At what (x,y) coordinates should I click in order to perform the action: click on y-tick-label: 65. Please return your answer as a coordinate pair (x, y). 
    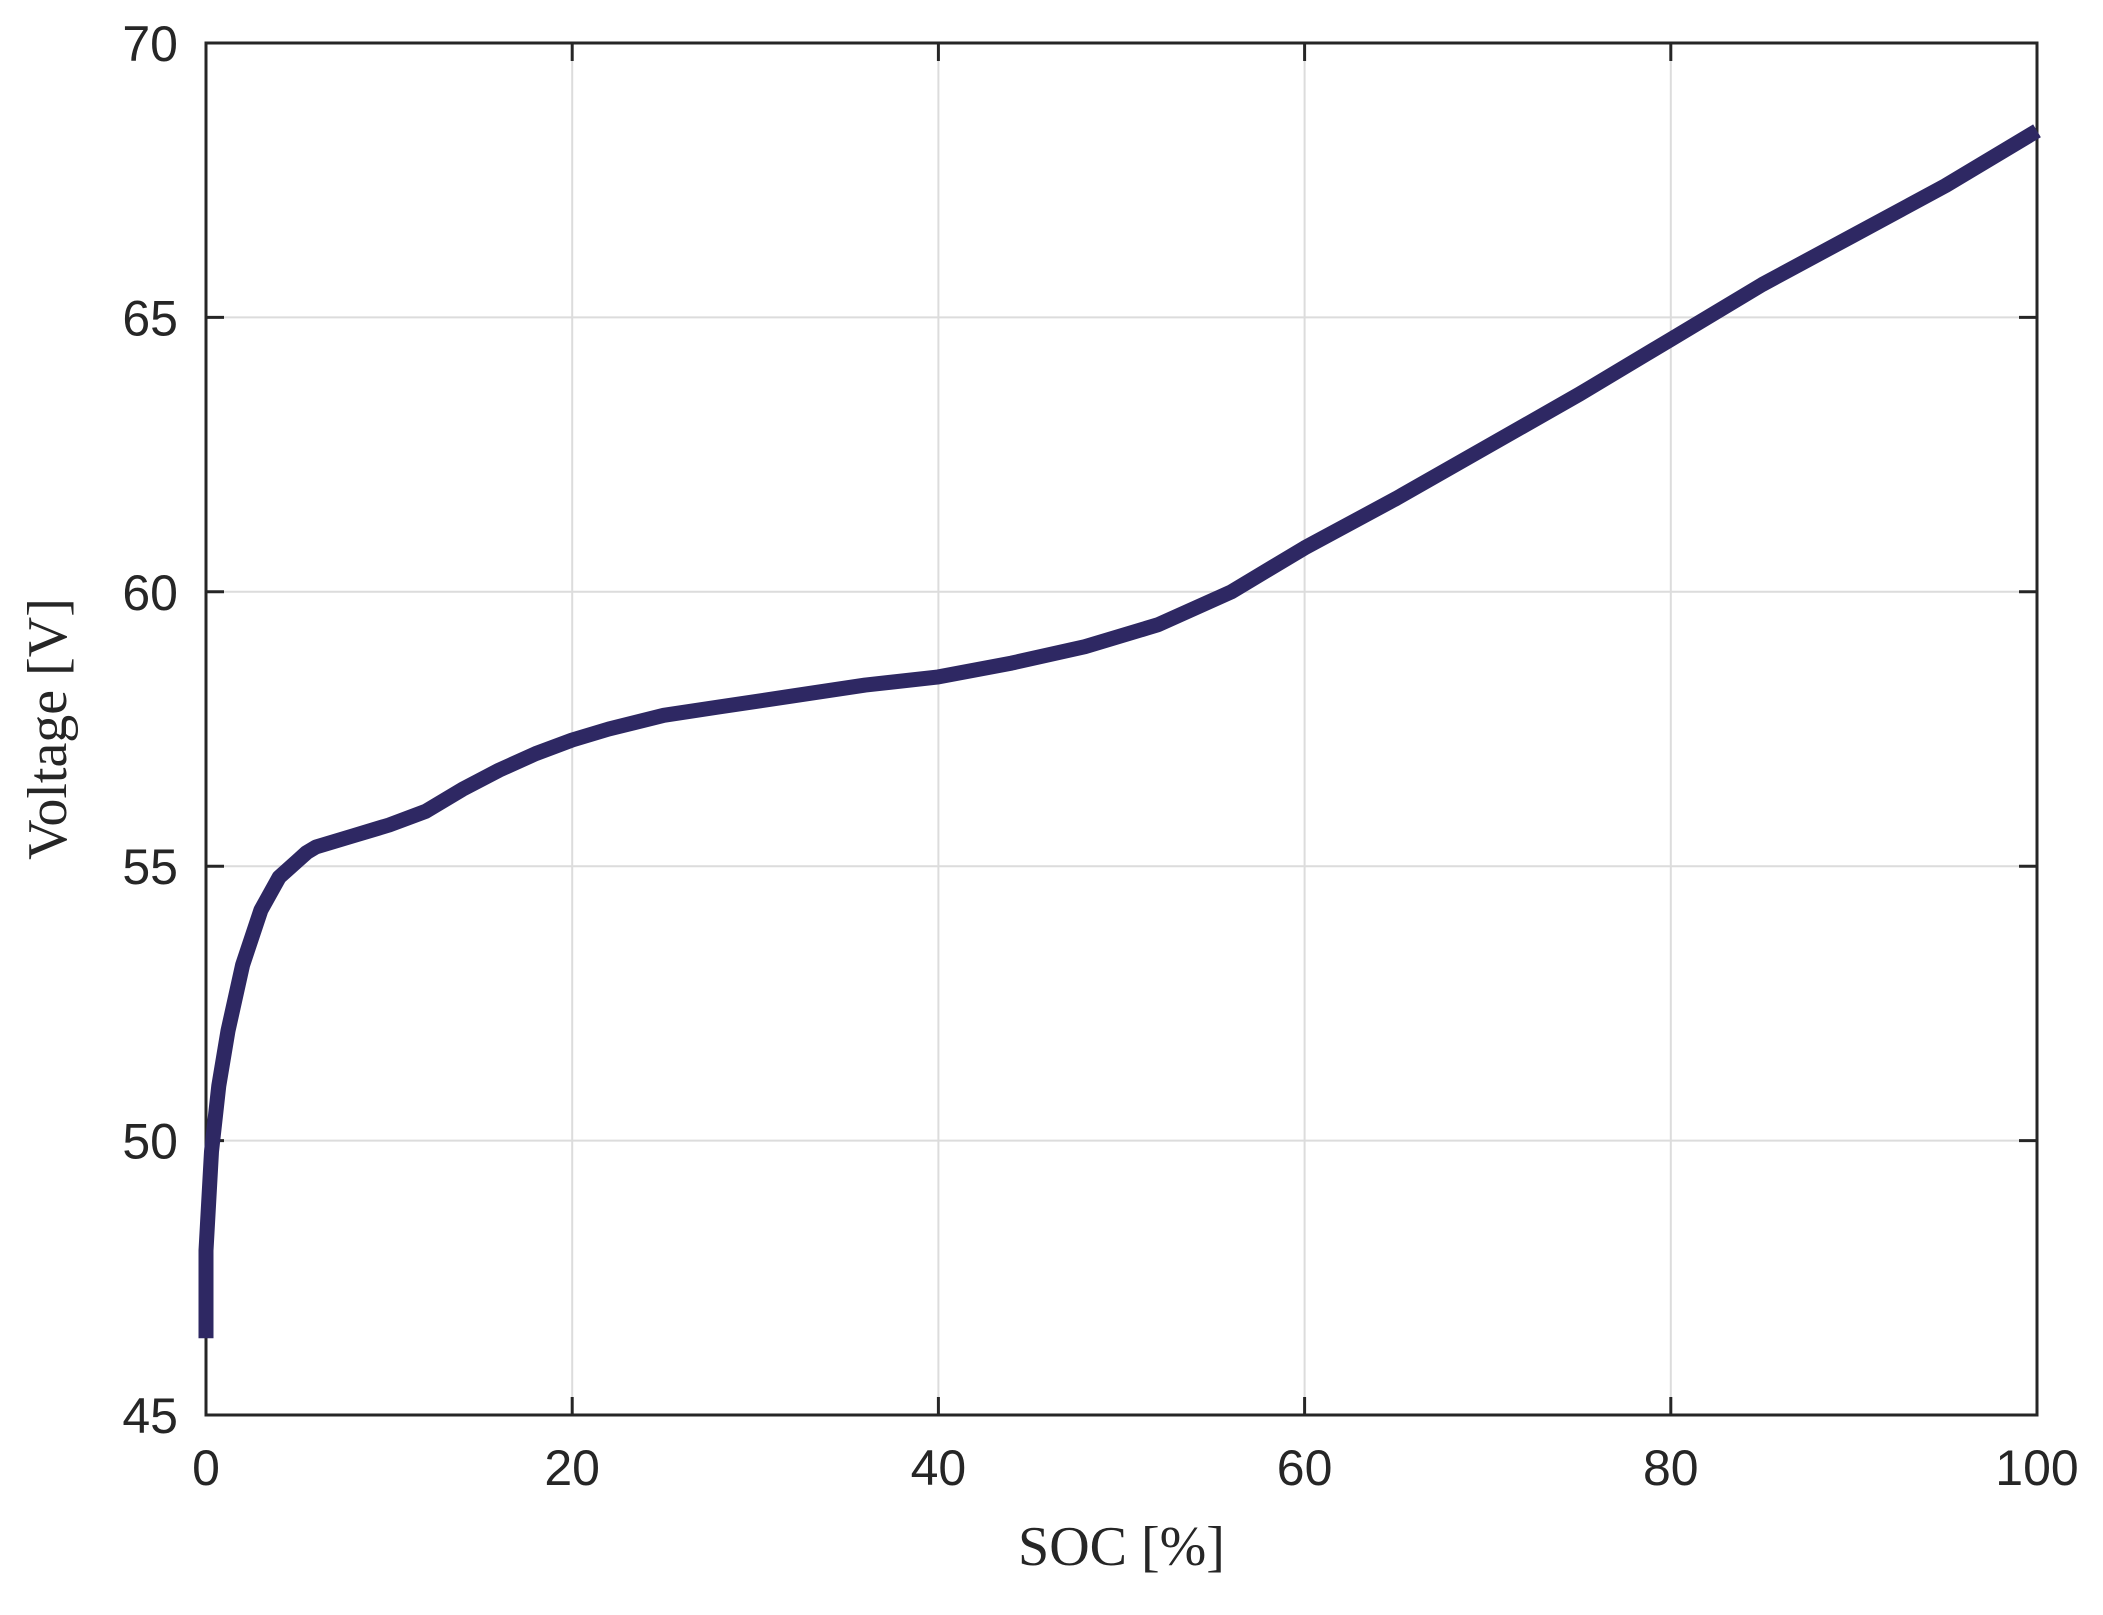
    Looking at the image, I should click on (150, 318).